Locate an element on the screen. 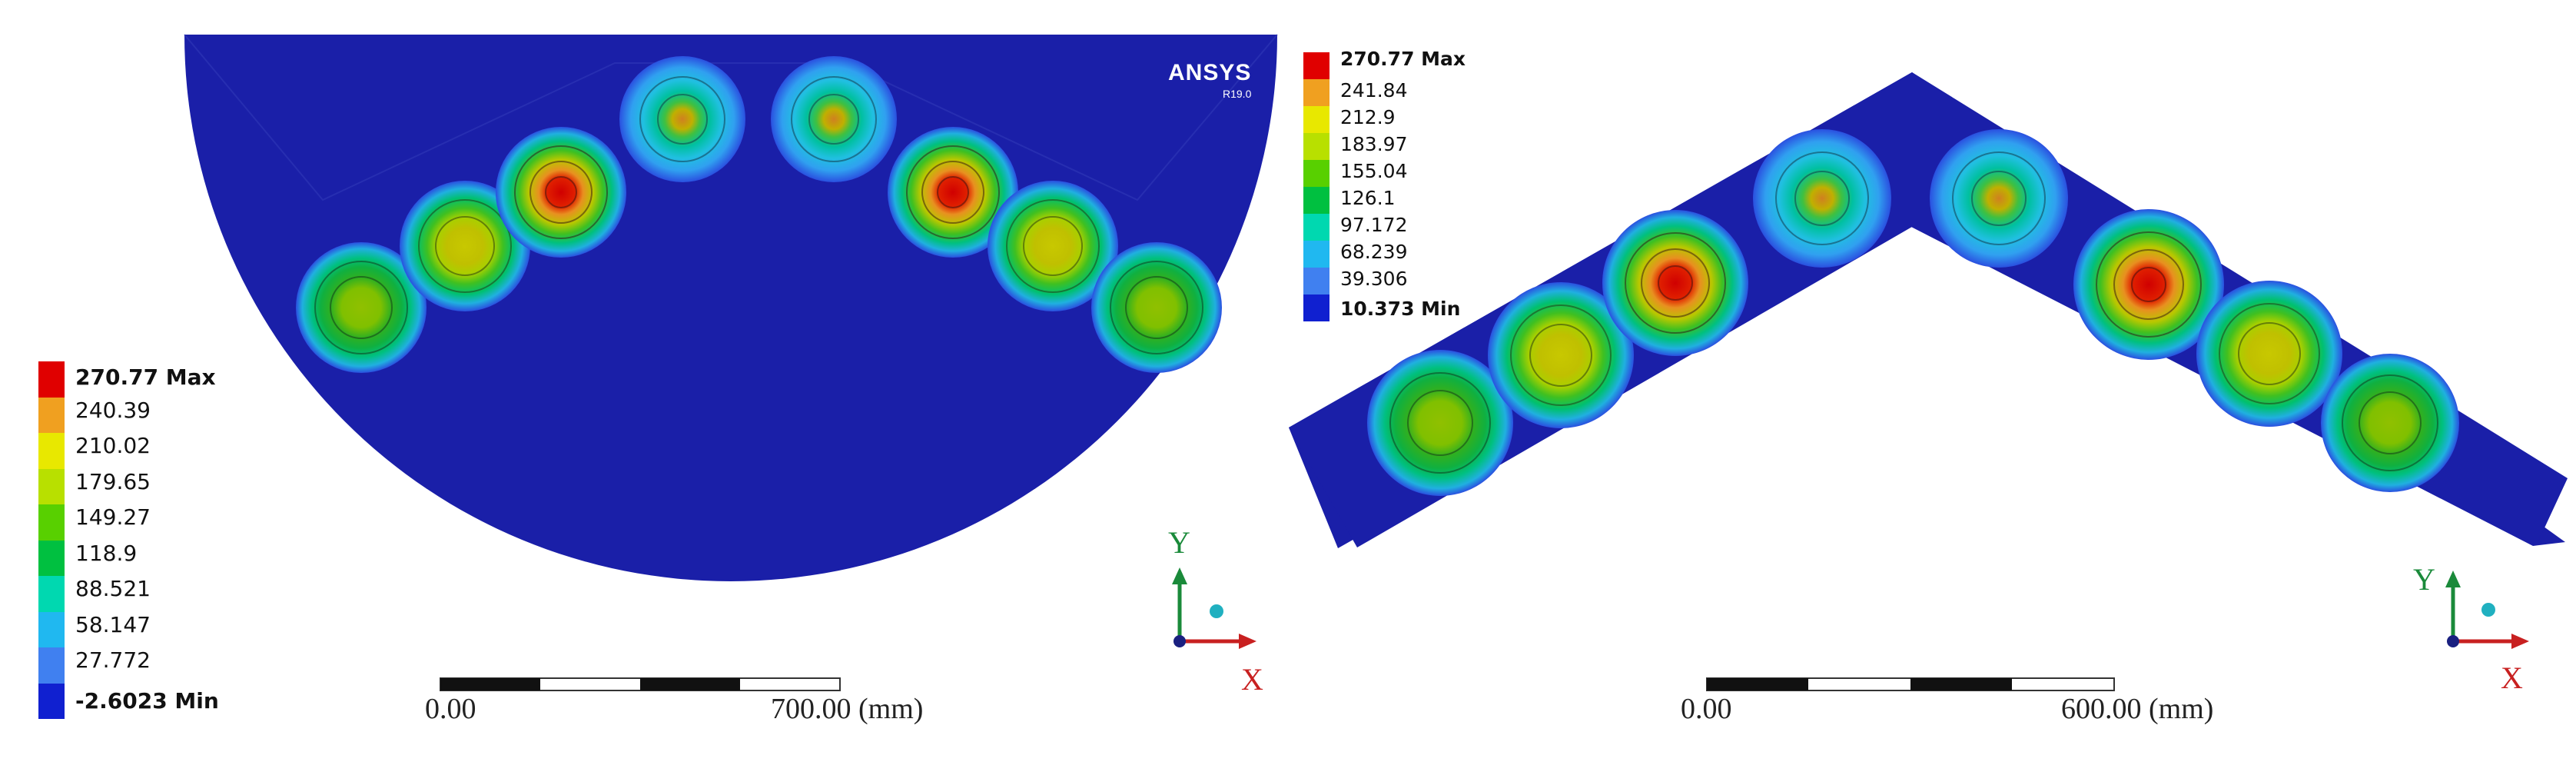  right-scale-start-label: 0.00 is located at coordinates (1706, 709).